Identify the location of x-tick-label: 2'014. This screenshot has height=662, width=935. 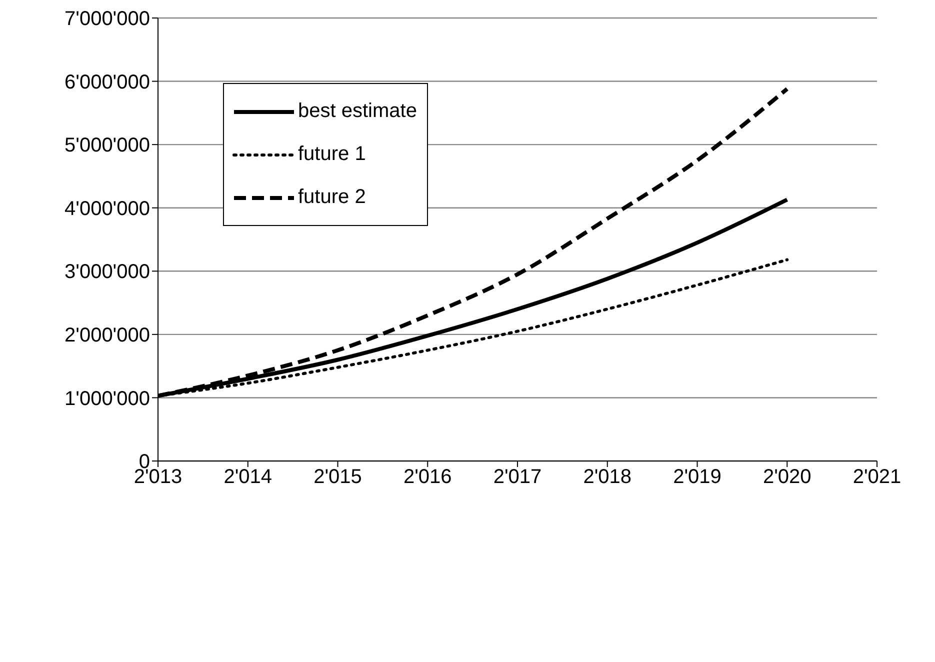
(248, 477).